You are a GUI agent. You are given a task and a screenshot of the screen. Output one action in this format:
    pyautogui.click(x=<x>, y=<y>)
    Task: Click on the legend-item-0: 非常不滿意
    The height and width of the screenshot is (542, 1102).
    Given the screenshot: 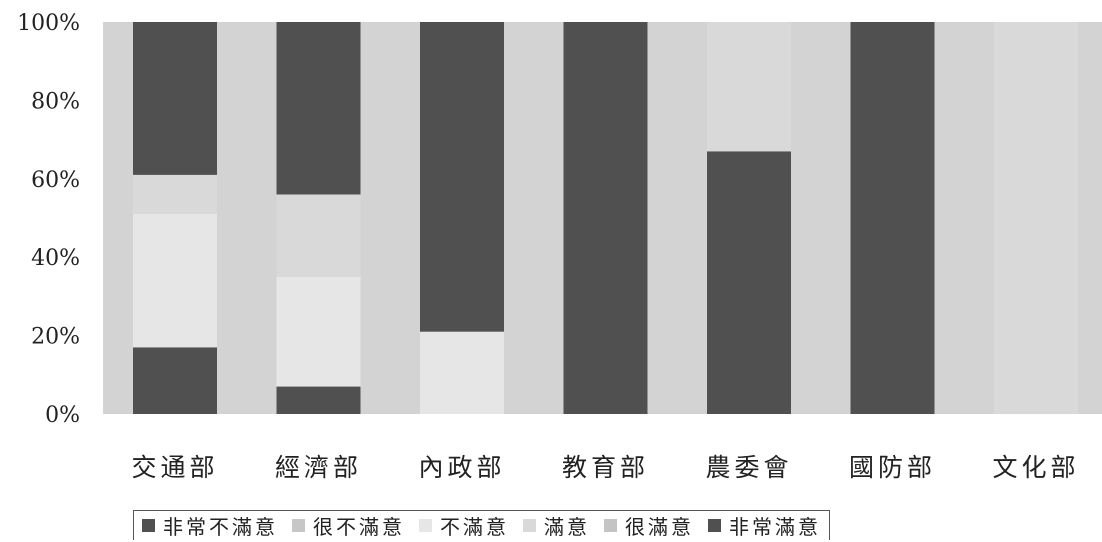 What is the action you would take?
    pyautogui.click(x=210, y=525)
    